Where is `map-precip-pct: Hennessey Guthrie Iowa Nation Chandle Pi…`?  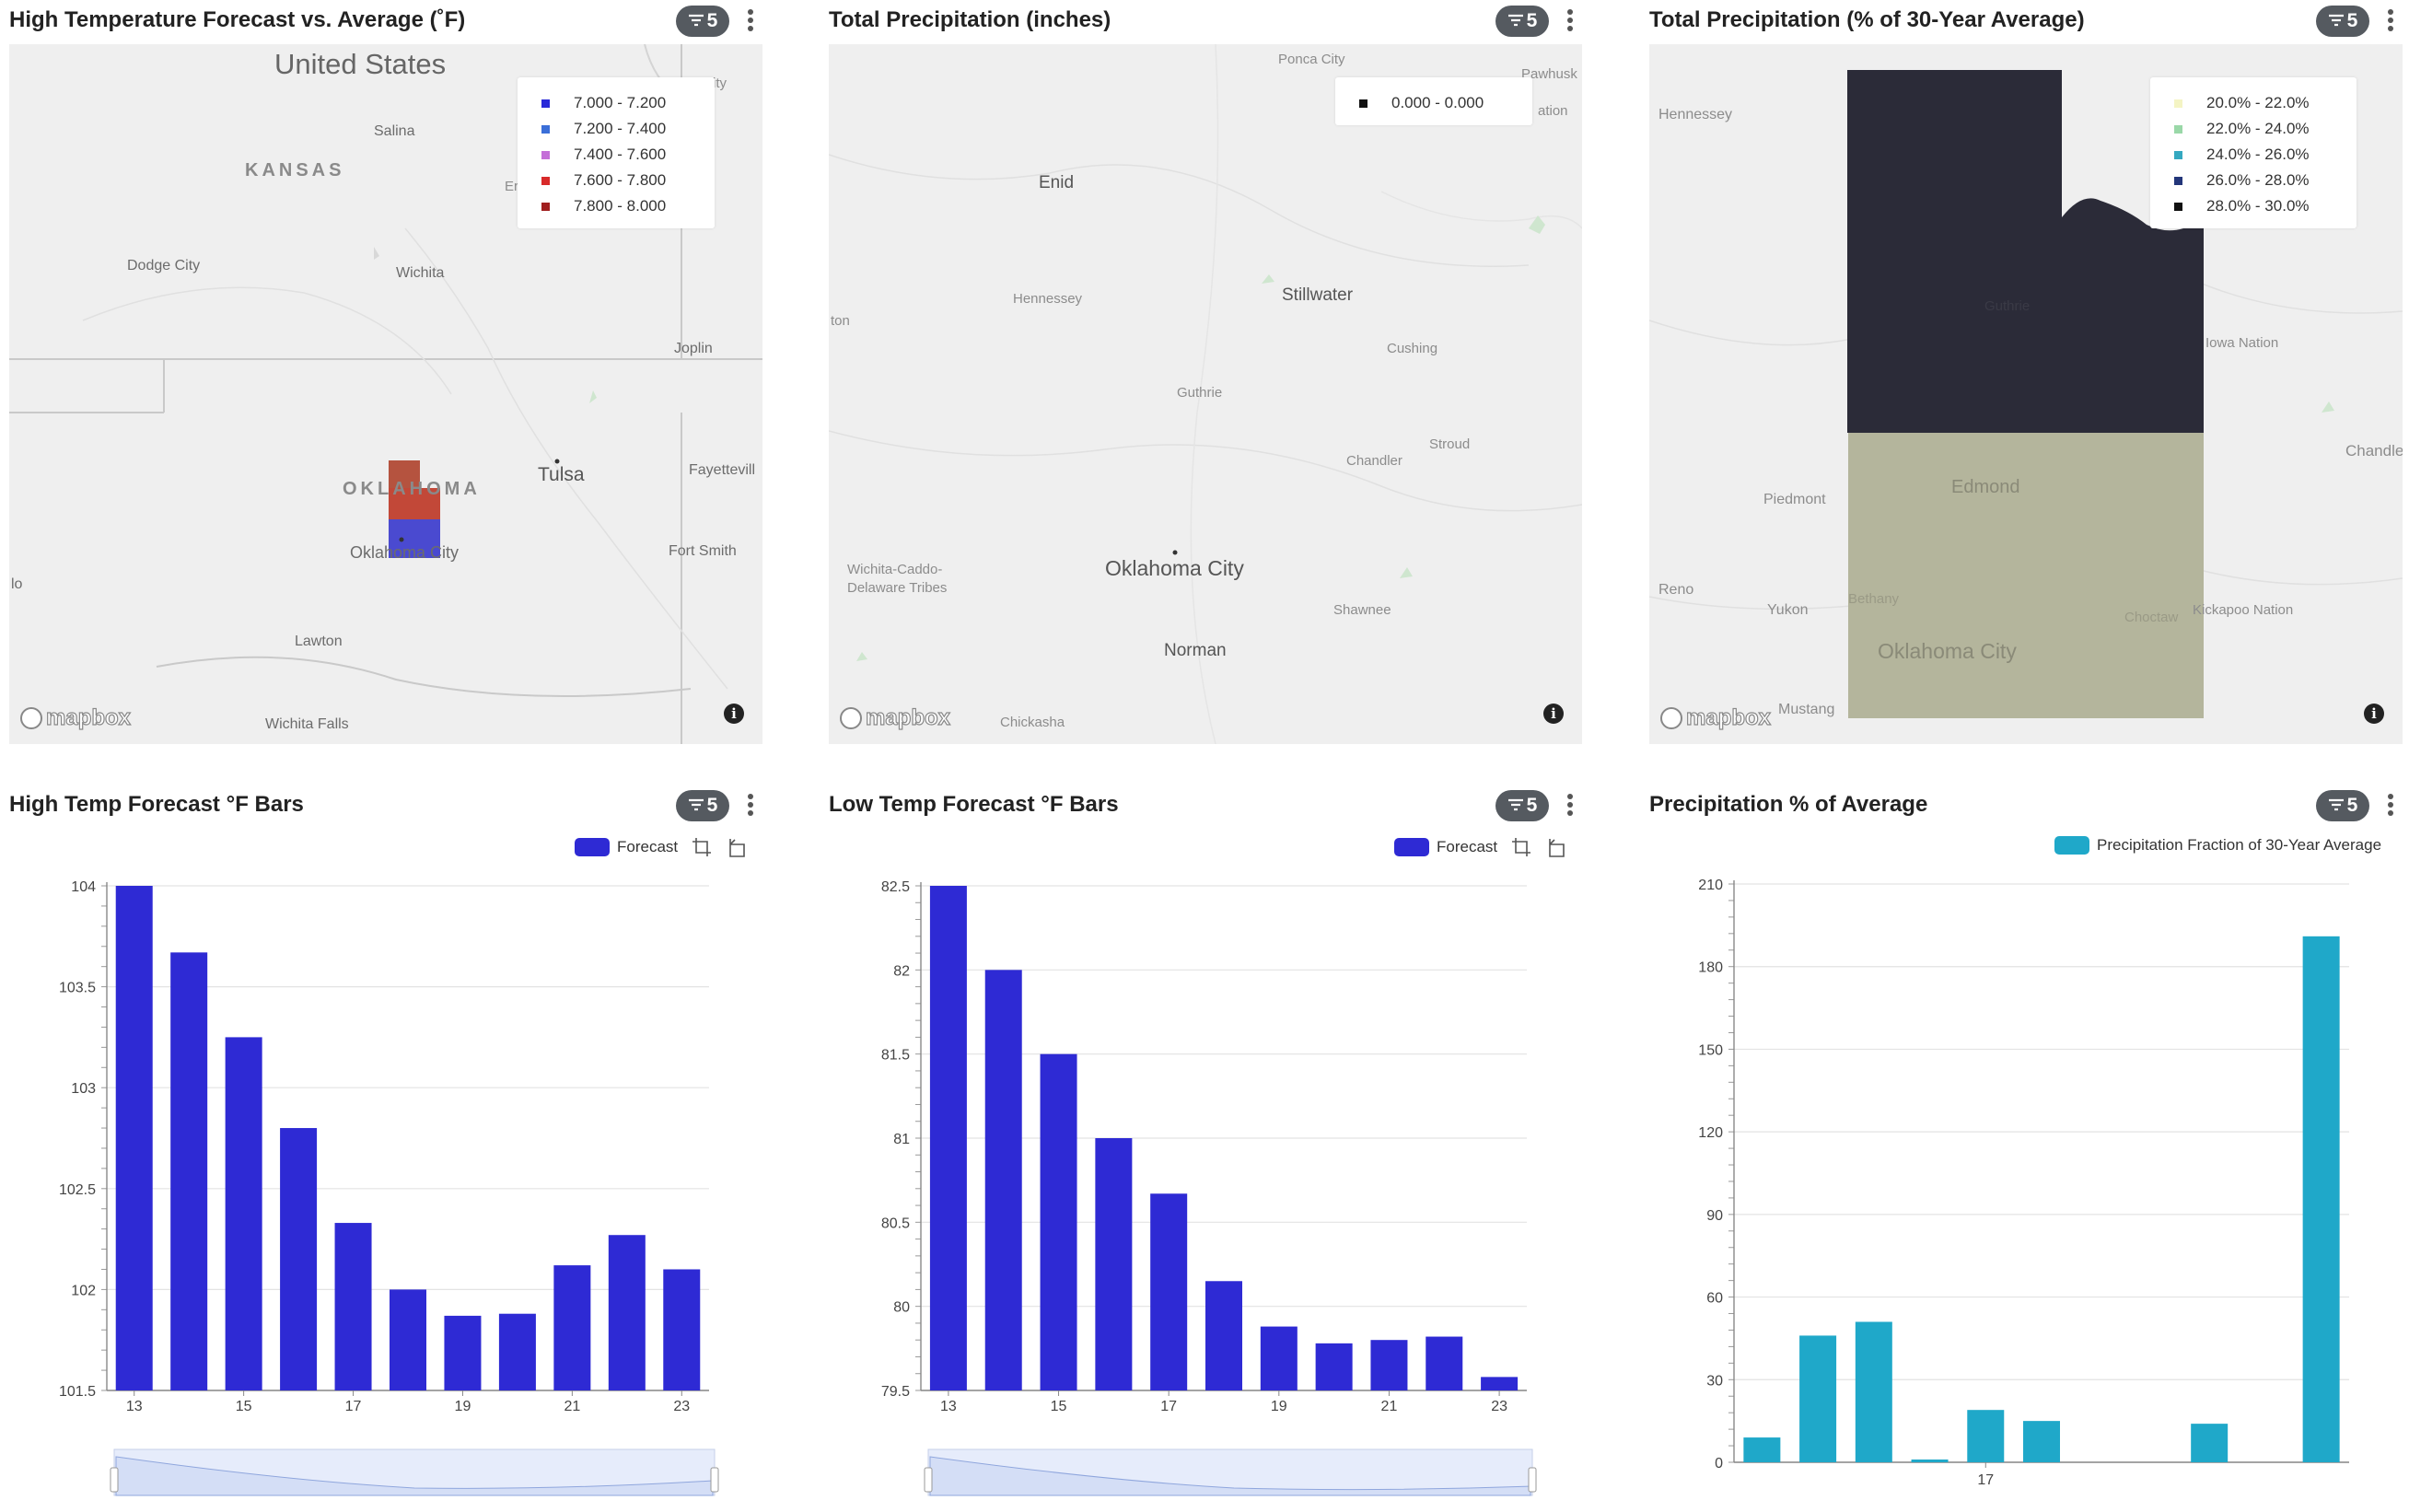 map-precip-pct: Hennessey Guthrie Iowa Nation Chandle Pi… is located at coordinates (2026, 394).